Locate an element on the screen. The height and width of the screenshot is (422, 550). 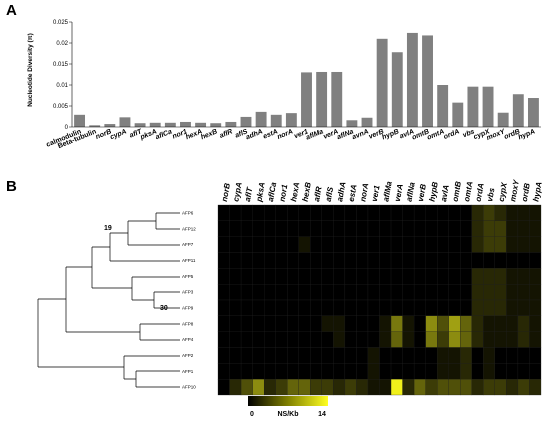
heatmap-column-label: verA is located at coordinates (399, 192).